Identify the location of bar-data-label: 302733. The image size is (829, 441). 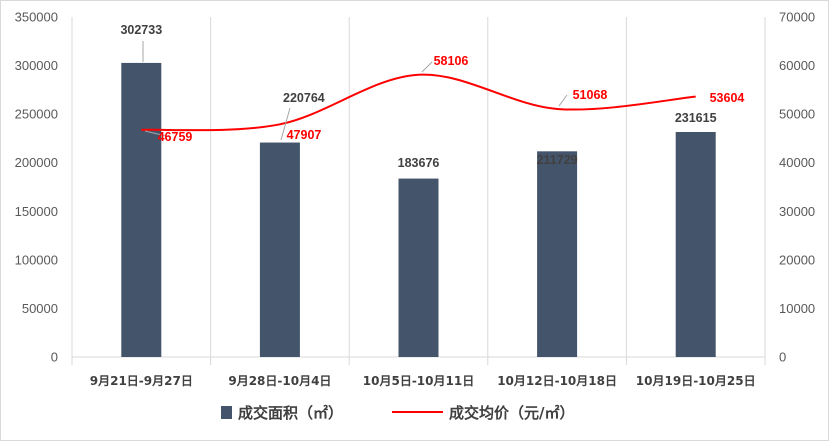
(141, 30).